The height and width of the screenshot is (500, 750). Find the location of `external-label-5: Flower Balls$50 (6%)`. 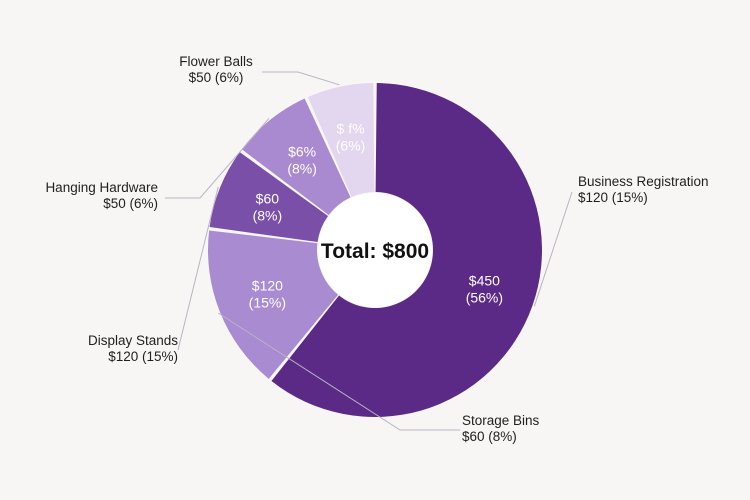

external-label-5: Flower Balls$50 (6%) is located at coordinates (216, 69).